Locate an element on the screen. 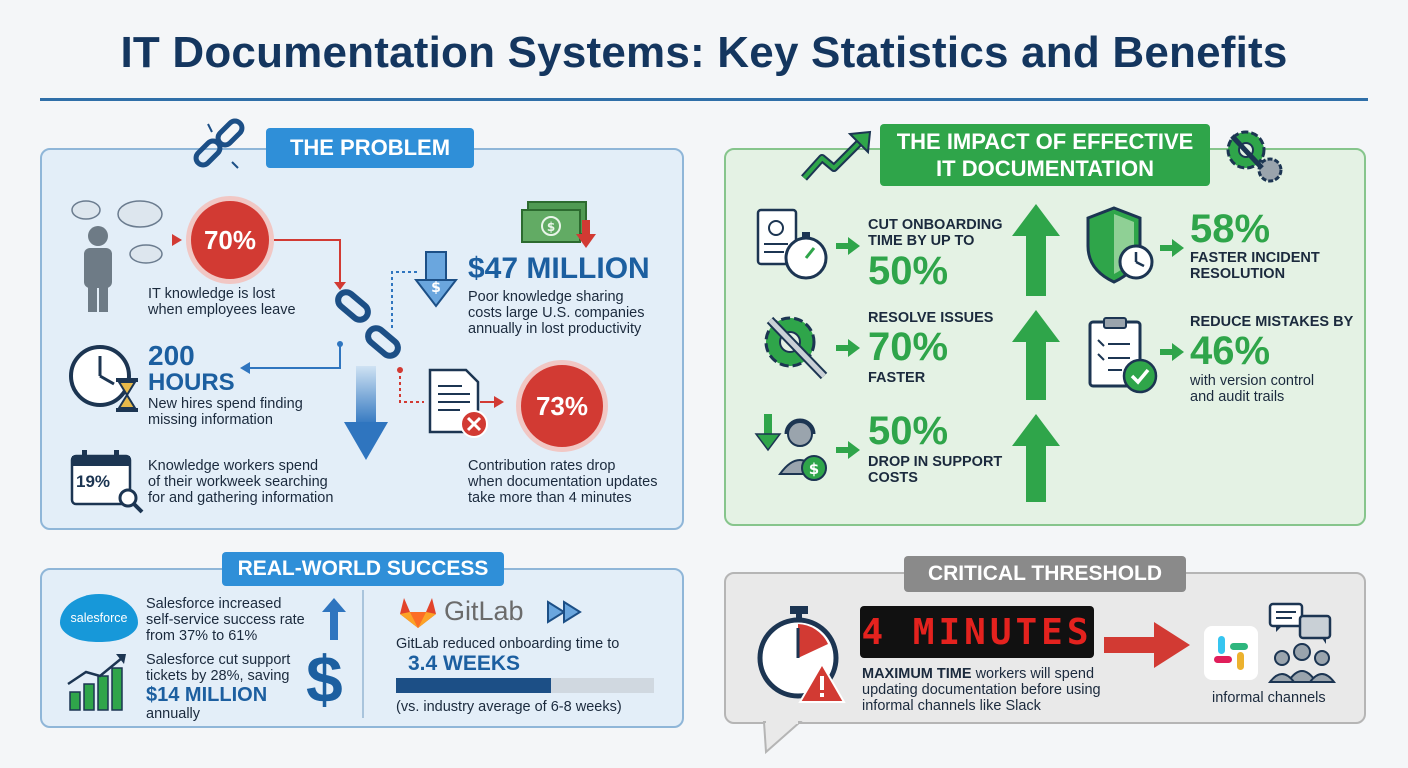  profile-stopwatch-icon is located at coordinates (792, 244).